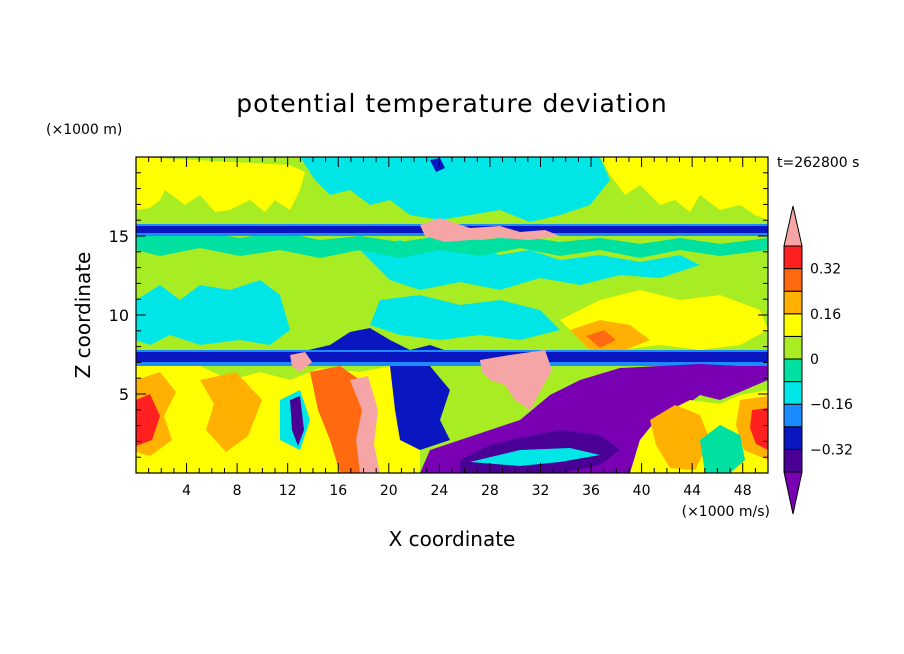 This screenshot has width=904, height=654. Describe the element at coordinates (793, 226) in the screenshot. I see `colorbar-over-triangle` at that location.